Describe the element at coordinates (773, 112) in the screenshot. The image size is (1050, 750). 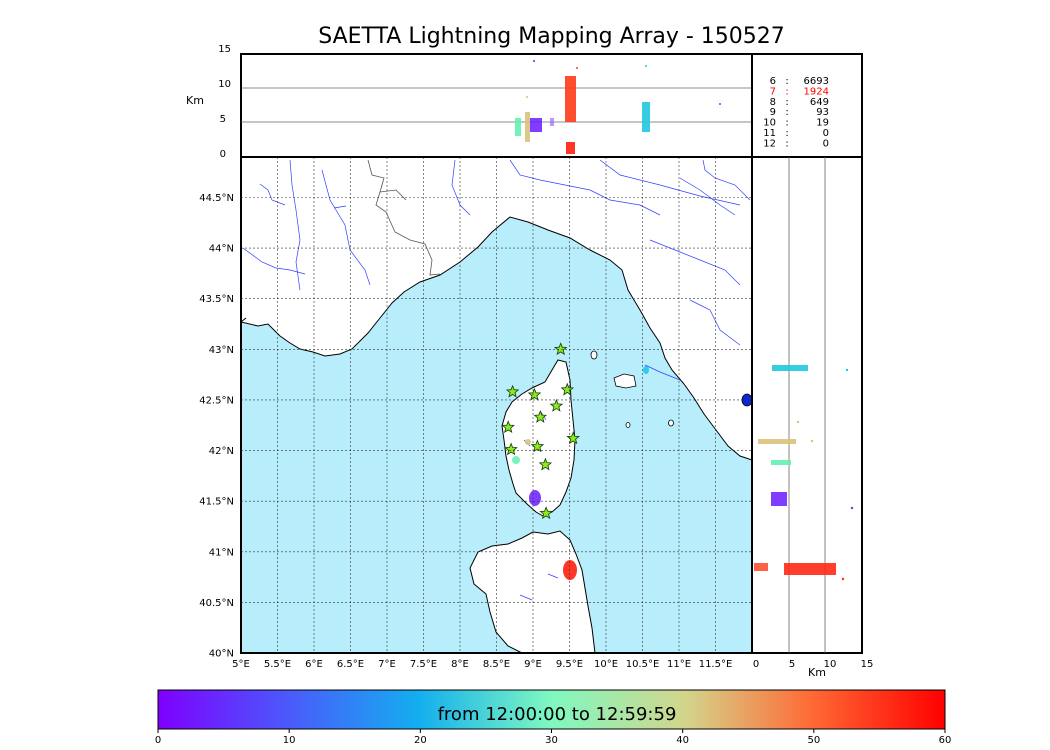
I see `count-label: 9` at that location.